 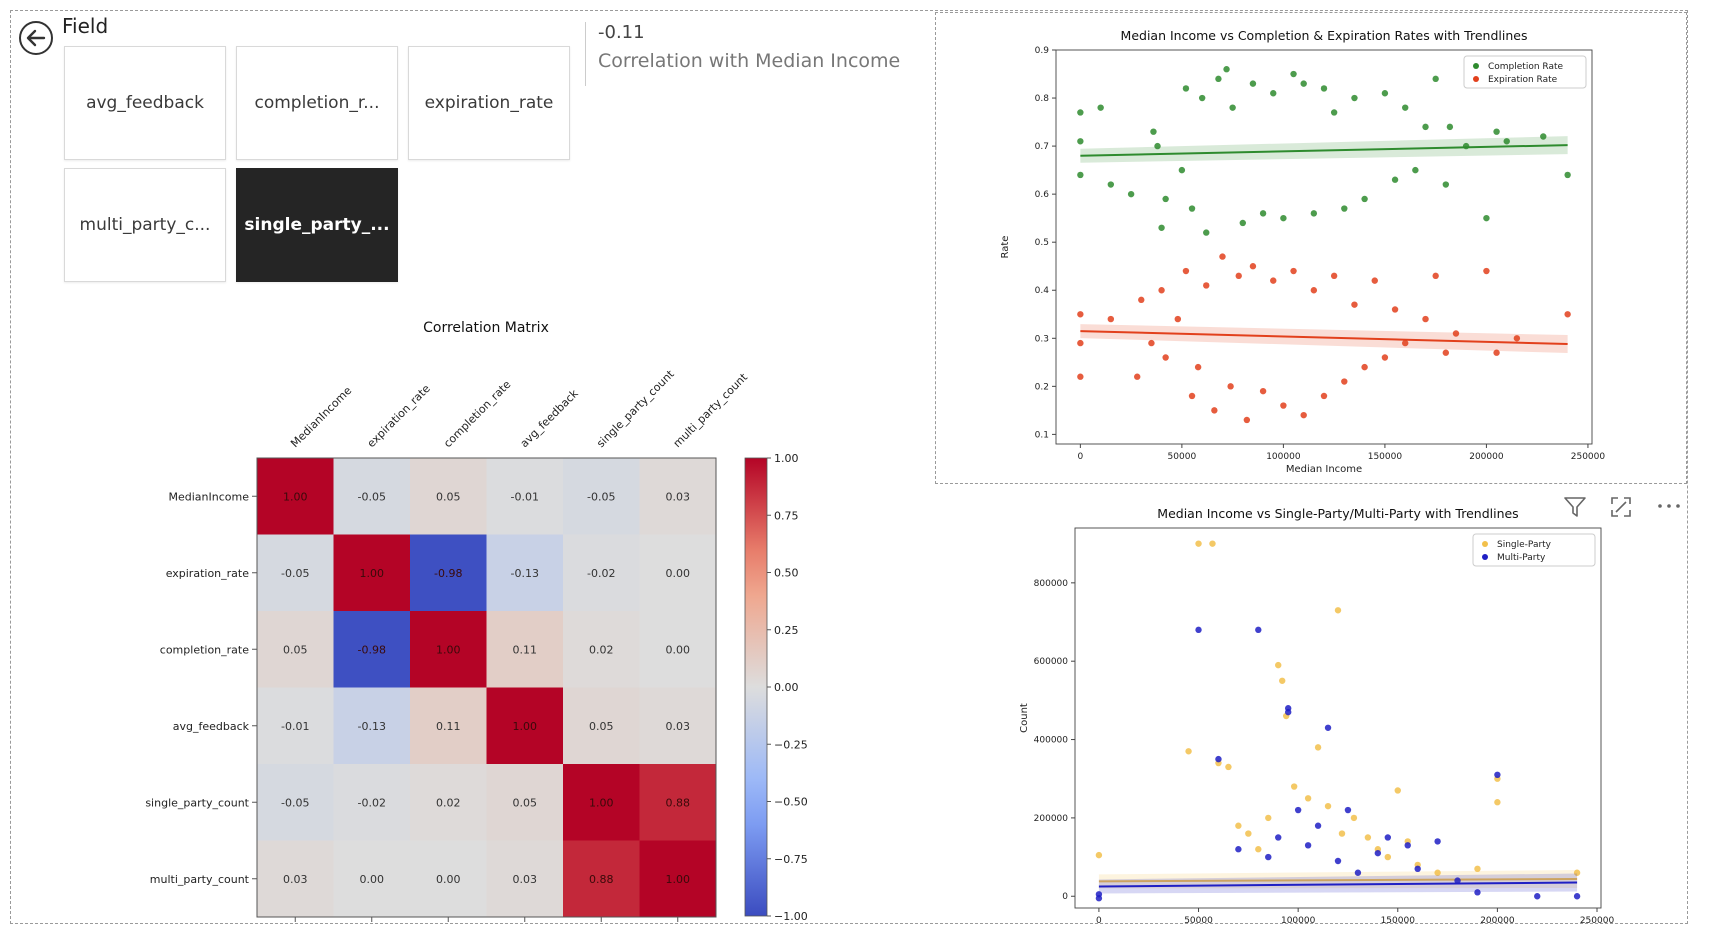 I want to click on heatmap-cell-label: 0.02, so click(x=601, y=649).